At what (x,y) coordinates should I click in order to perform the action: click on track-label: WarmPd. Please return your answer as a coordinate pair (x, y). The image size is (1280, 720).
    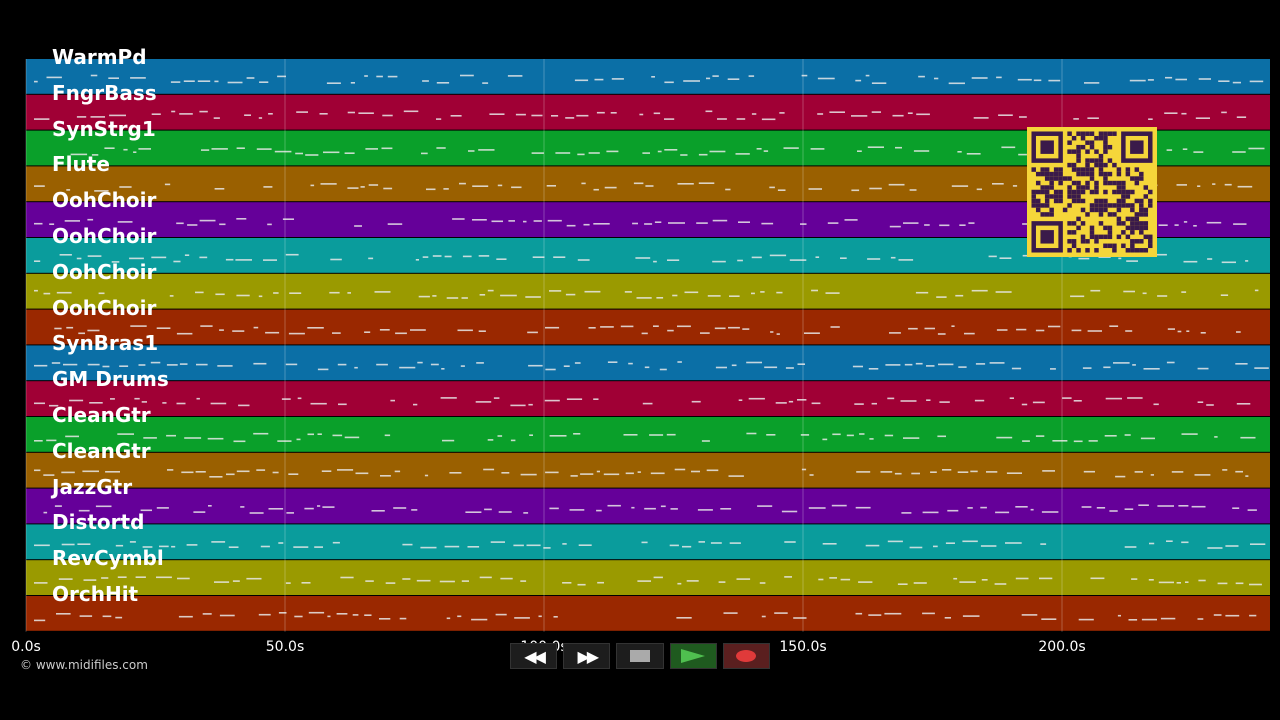
    Looking at the image, I should click on (99, 57).